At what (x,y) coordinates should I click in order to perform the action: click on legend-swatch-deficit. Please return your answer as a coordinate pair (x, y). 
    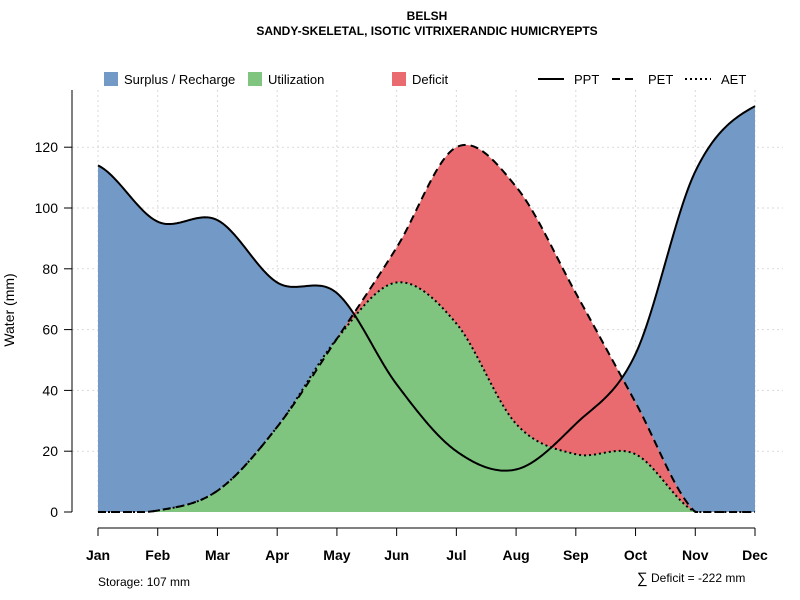
    Looking at the image, I should click on (399, 79).